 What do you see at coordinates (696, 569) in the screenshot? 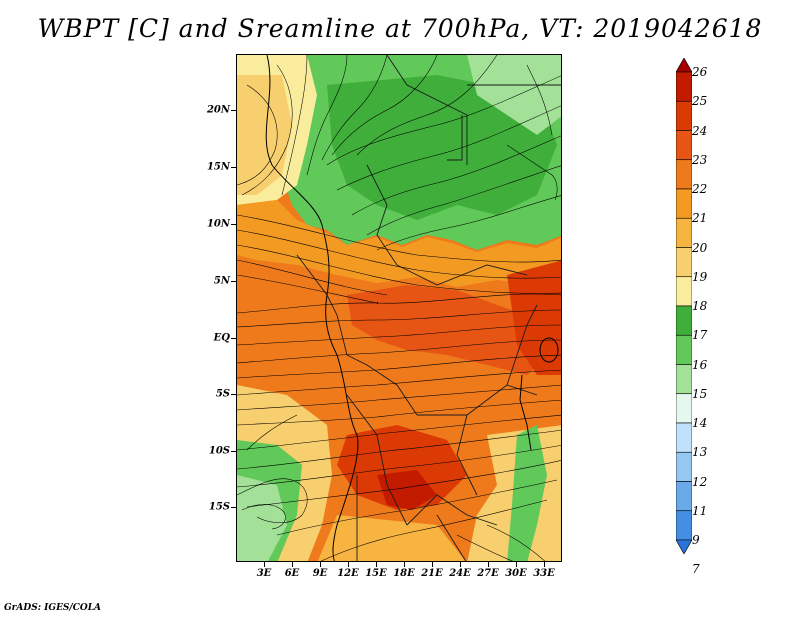
I see `colorbar-label: 7` at bounding box center [696, 569].